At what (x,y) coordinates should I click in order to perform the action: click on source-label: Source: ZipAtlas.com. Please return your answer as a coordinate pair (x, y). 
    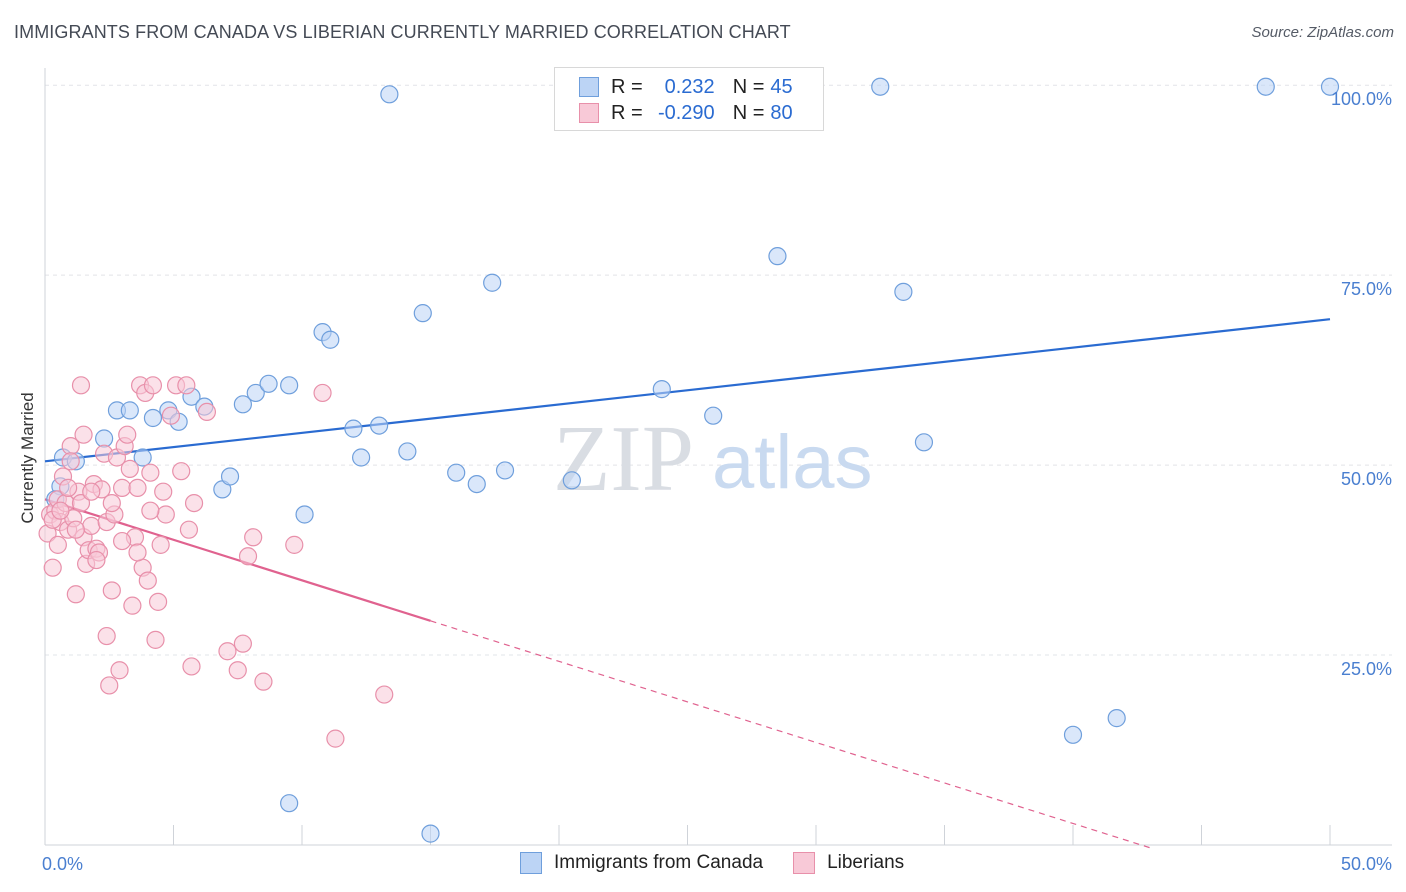
    Looking at the image, I should click on (1322, 32).